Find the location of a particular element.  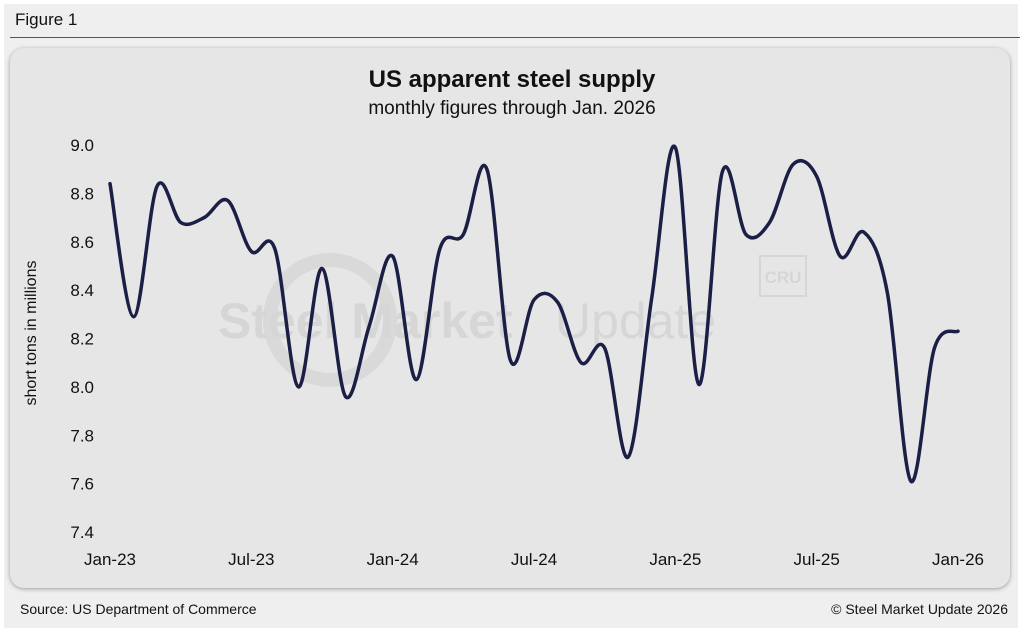

watermark: Steel Market Update CRU is located at coordinates (512, 320).